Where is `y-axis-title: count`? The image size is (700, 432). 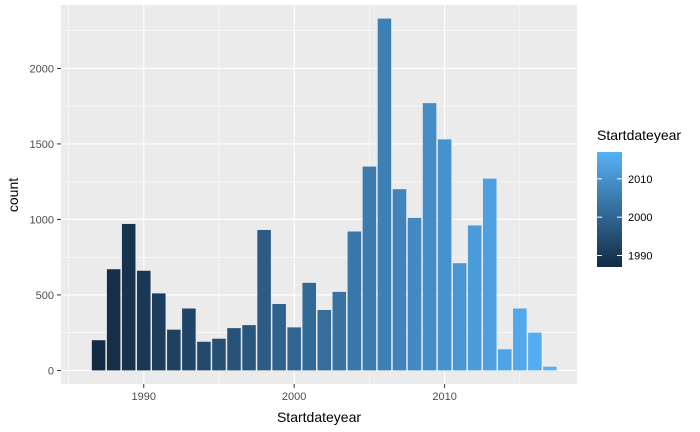
y-axis-title: count is located at coordinates (13, 195).